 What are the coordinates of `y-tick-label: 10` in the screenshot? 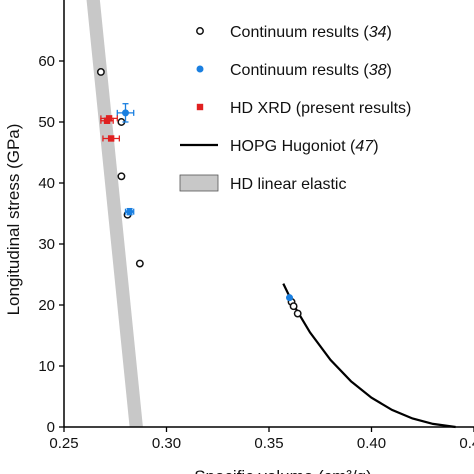 It's located at (46, 366).